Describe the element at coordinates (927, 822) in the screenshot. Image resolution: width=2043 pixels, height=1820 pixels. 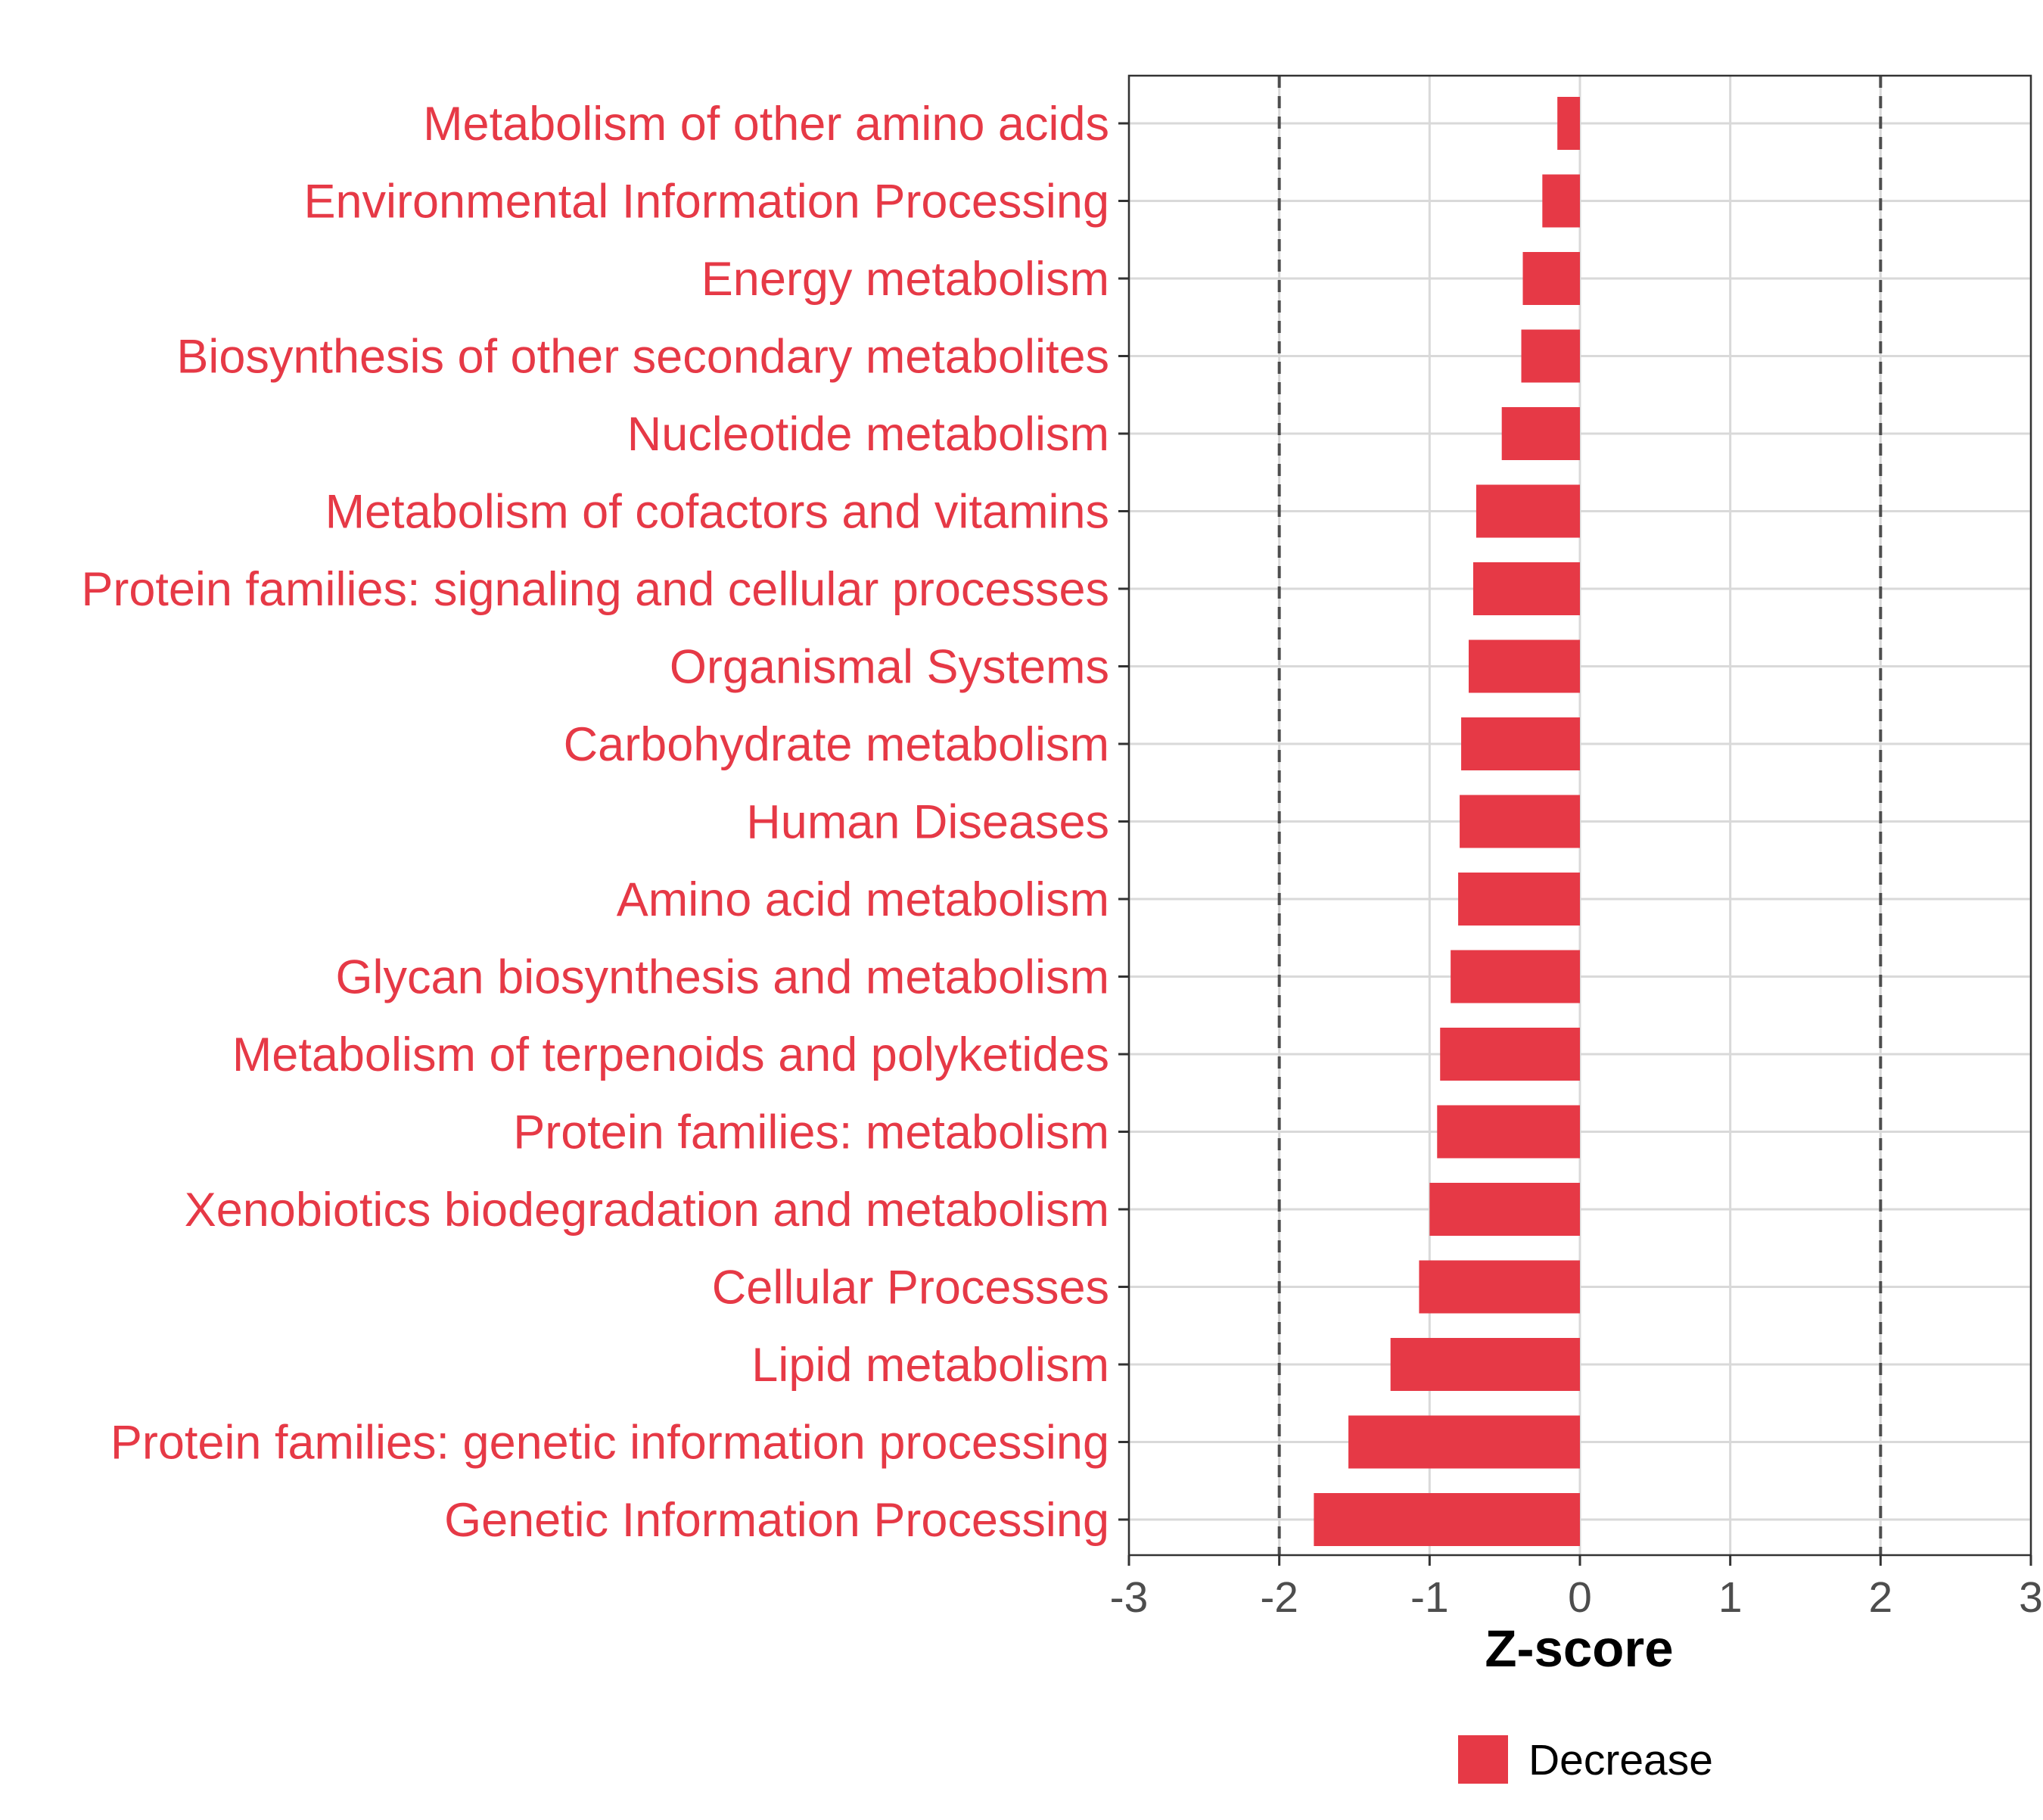
I see `category-label: Human Diseases` at that location.